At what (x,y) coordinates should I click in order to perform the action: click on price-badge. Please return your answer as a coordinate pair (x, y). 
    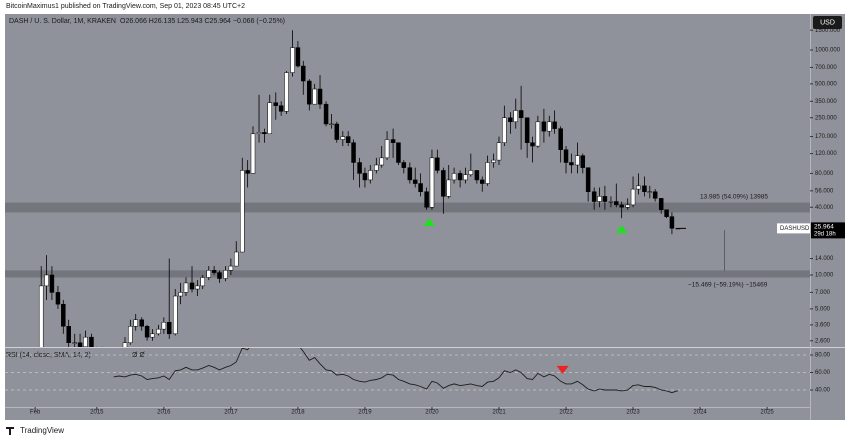
    Looking at the image, I should click on (828, 230).